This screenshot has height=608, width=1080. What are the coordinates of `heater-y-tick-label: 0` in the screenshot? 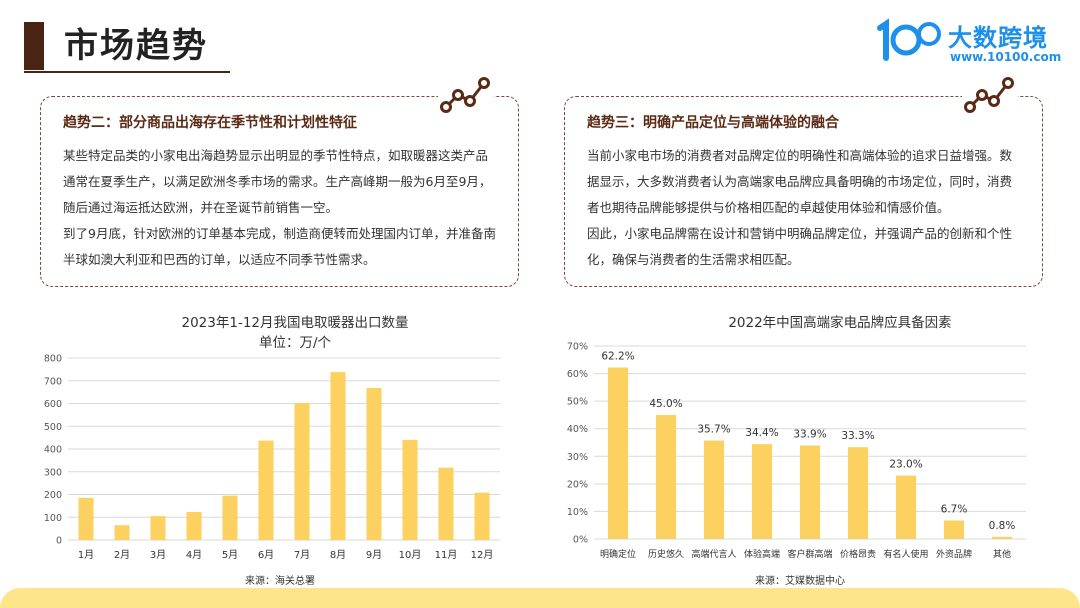 It's located at (59, 541).